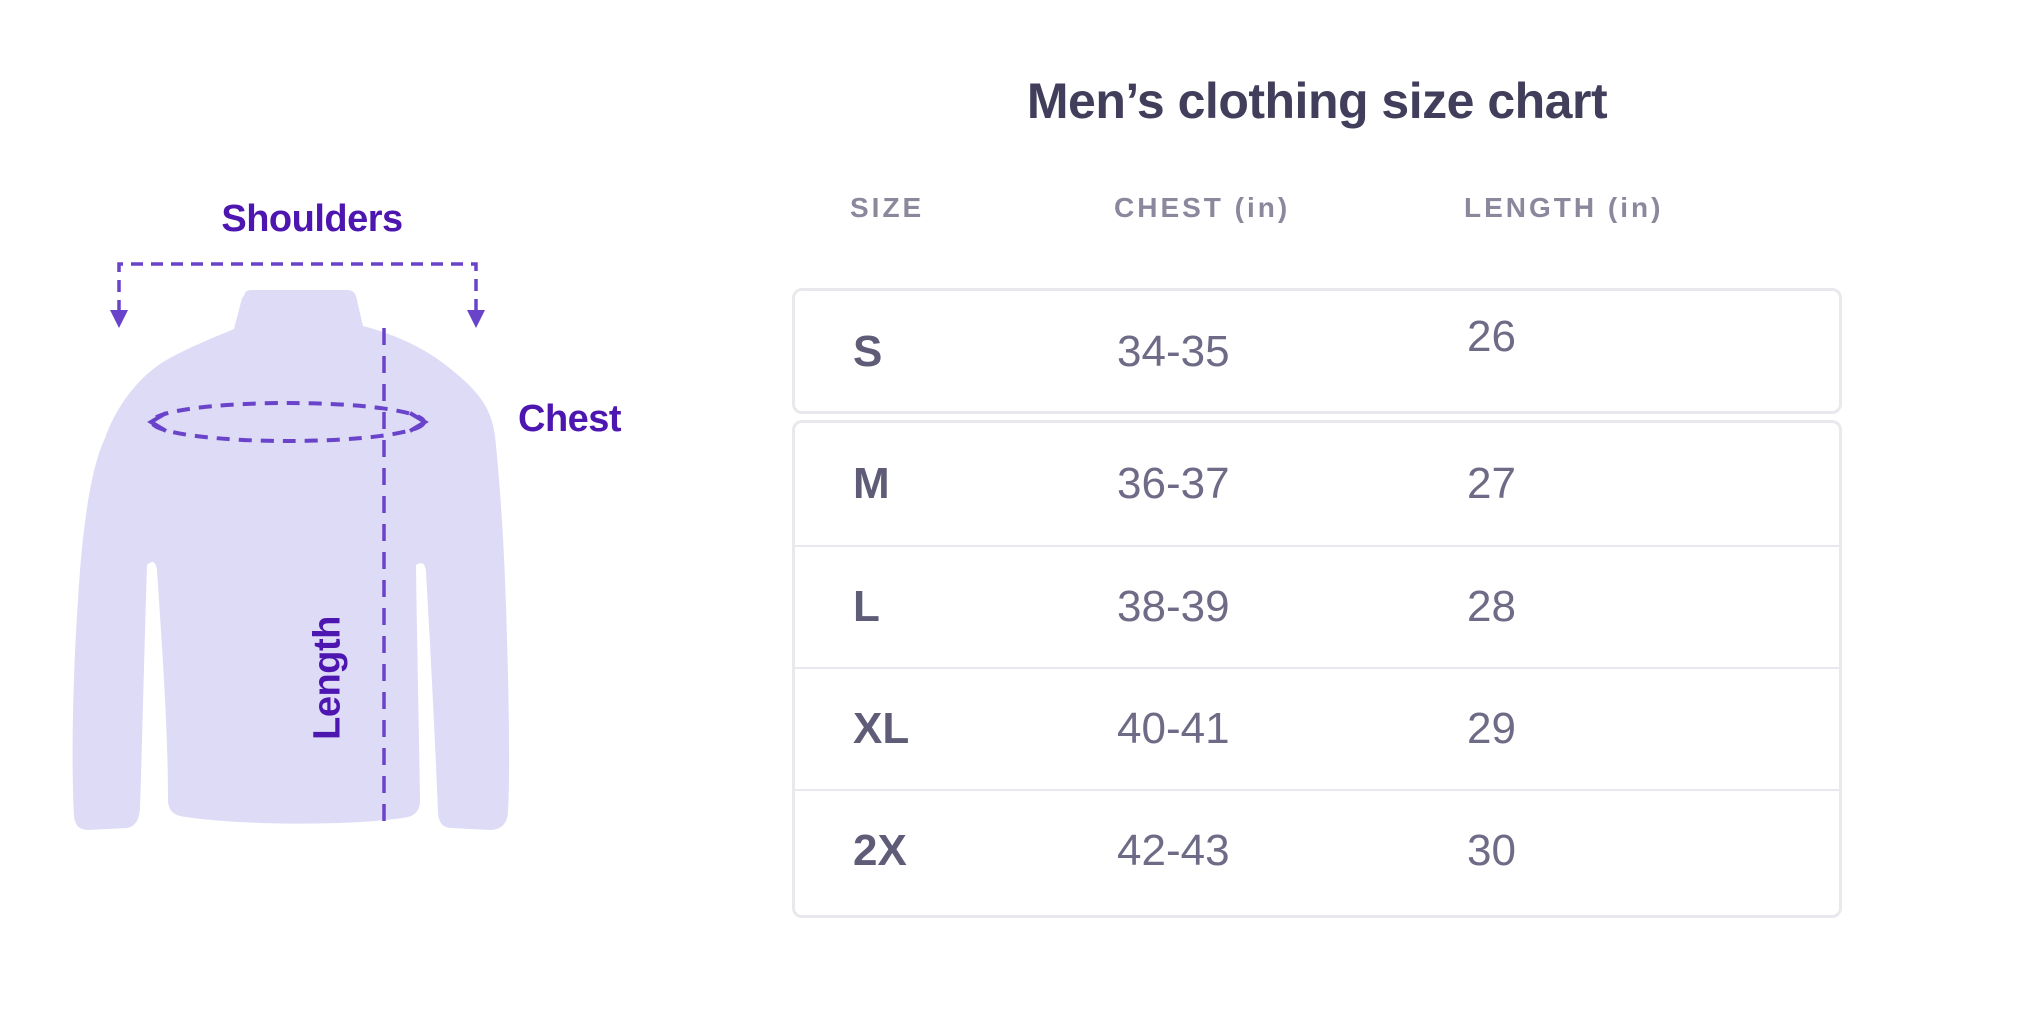  Describe the element at coordinates (1173, 351) in the screenshot. I see `cell-chest: 34-35` at that location.